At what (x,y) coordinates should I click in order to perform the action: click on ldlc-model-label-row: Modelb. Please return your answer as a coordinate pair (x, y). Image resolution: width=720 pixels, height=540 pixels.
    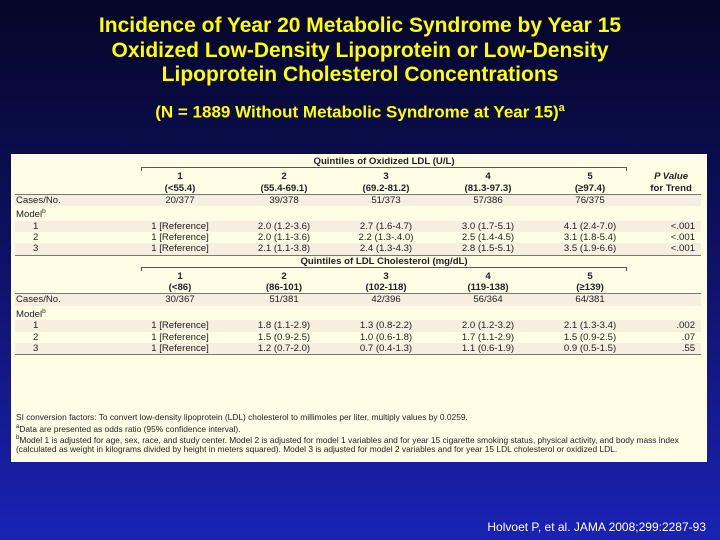
    Looking at the image, I should click on (358, 313).